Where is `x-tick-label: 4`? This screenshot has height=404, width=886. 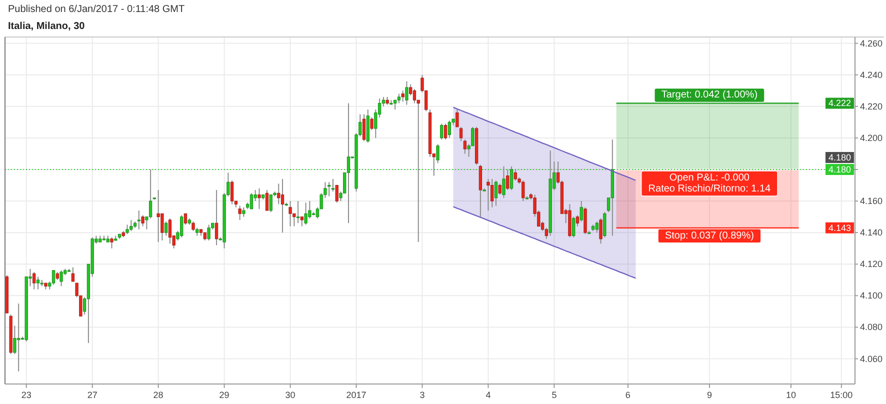
x-tick-label: 4 is located at coordinates (488, 395).